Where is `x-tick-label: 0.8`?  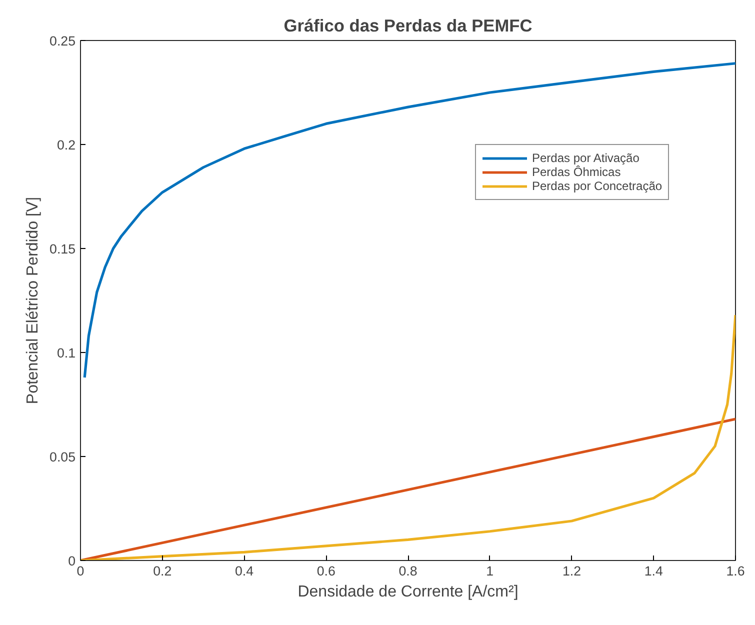
x-tick-label: 0.8 is located at coordinates (408, 571).